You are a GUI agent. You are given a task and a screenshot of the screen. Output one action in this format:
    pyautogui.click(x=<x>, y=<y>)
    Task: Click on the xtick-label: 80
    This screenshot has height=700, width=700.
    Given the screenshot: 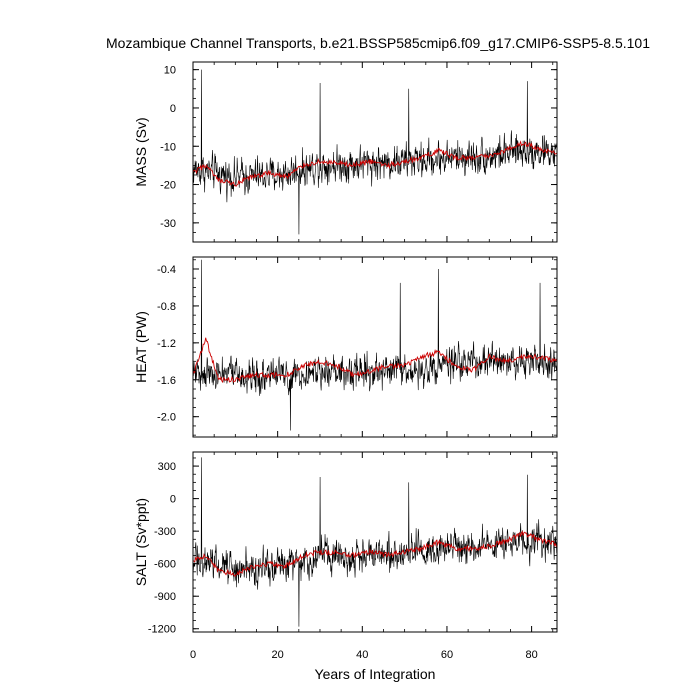 What is the action you would take?
    pyautogui.click(x=531, y=655)
    